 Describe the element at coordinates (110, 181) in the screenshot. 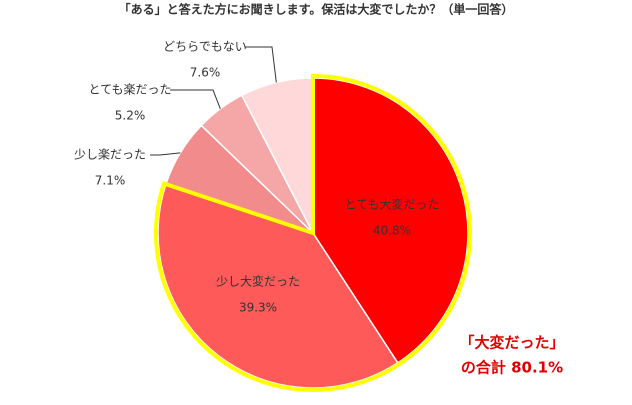

I see `value-label: 7.1%` at that location.